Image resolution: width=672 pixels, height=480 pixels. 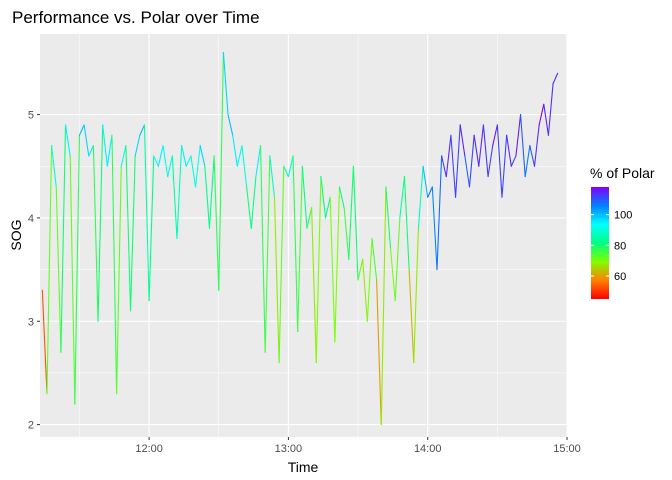 I want to click on y-axis-title: SOG, so click(x=16, y=234).